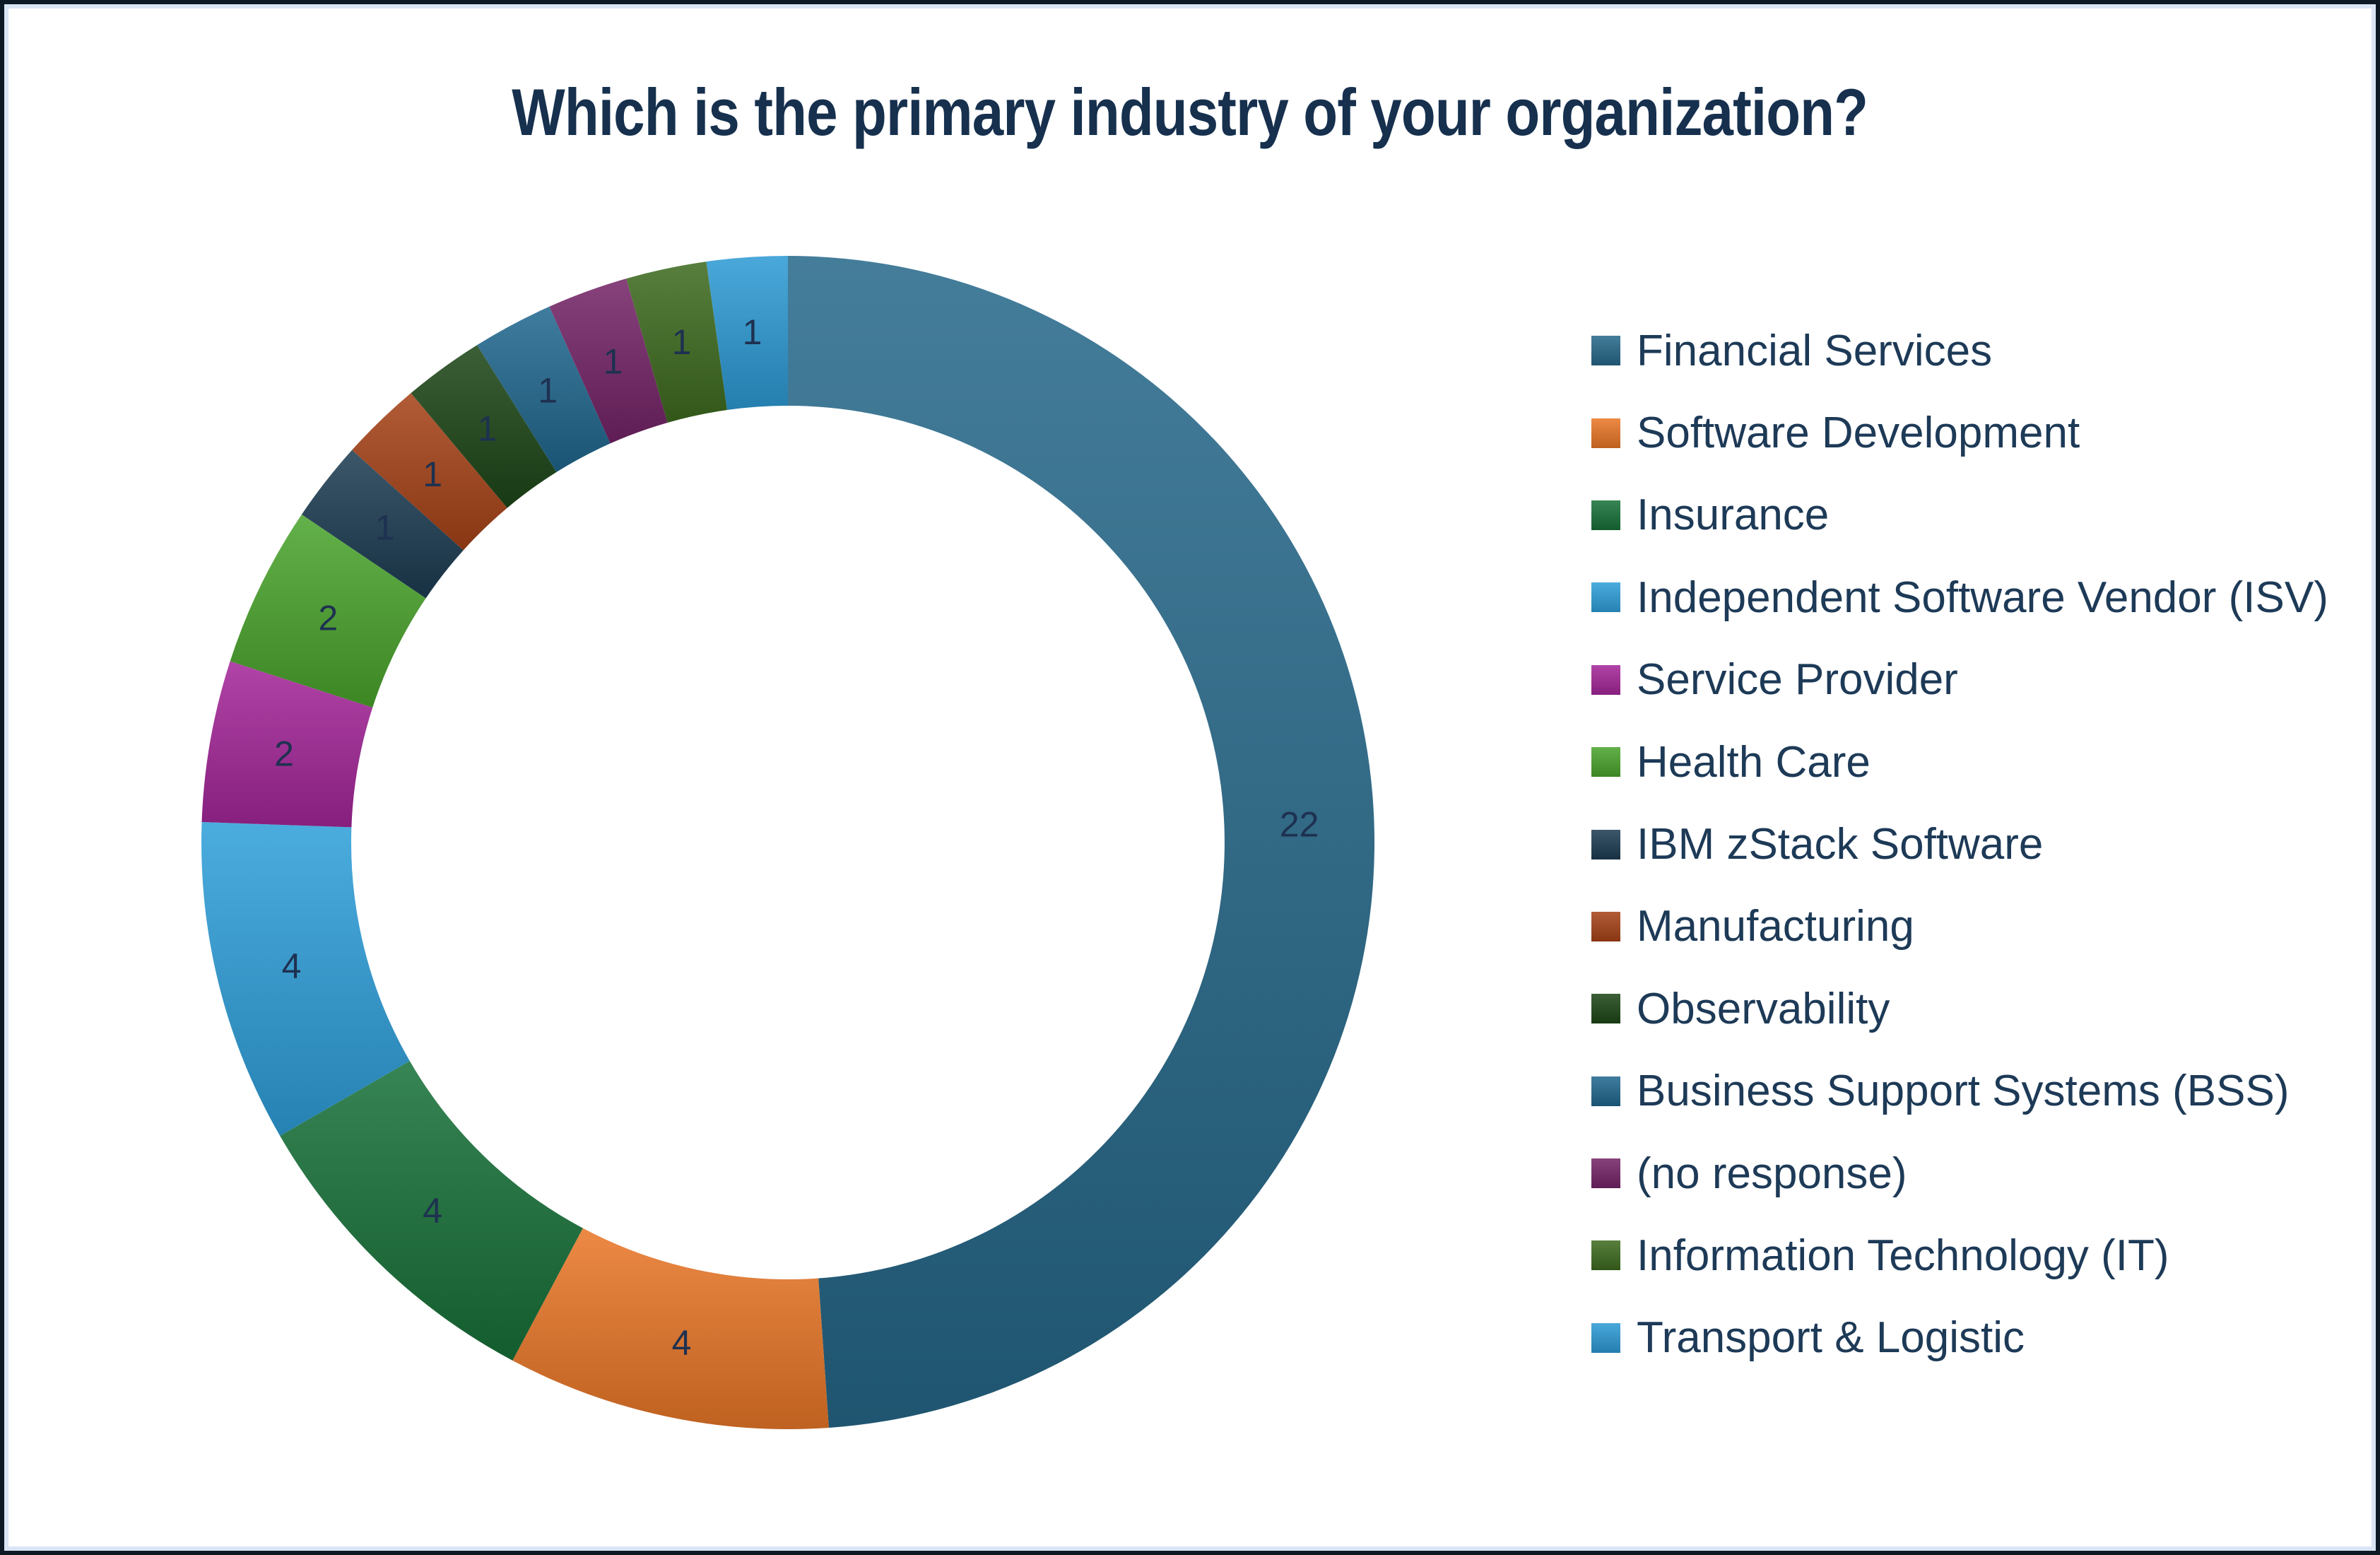  Describe the element at coordinates (1831, 1338) in the screenshot. I see `legend-label: Transport & Logistic` at that location.